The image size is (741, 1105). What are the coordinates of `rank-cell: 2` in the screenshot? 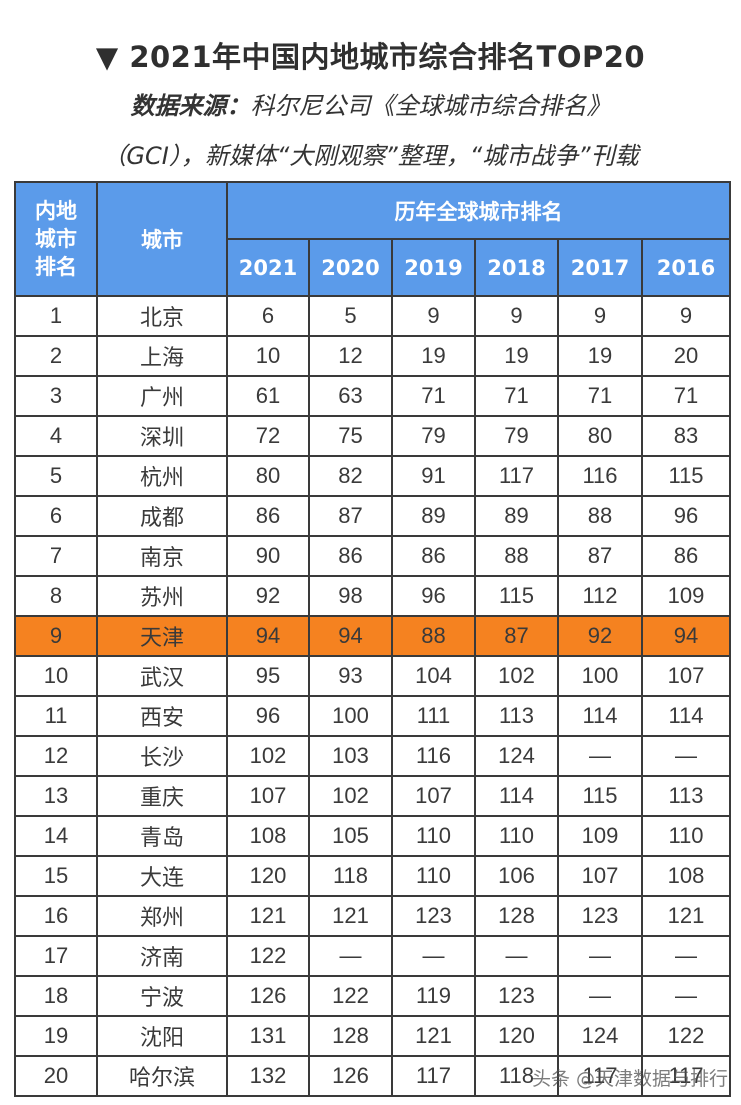 It's located at (56, 356).